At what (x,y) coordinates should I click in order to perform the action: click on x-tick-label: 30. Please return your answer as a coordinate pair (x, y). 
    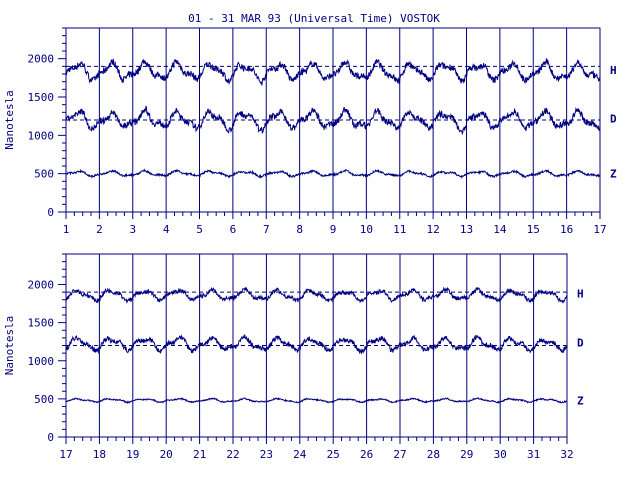
    Looking at the image, I should click on (500, 454).